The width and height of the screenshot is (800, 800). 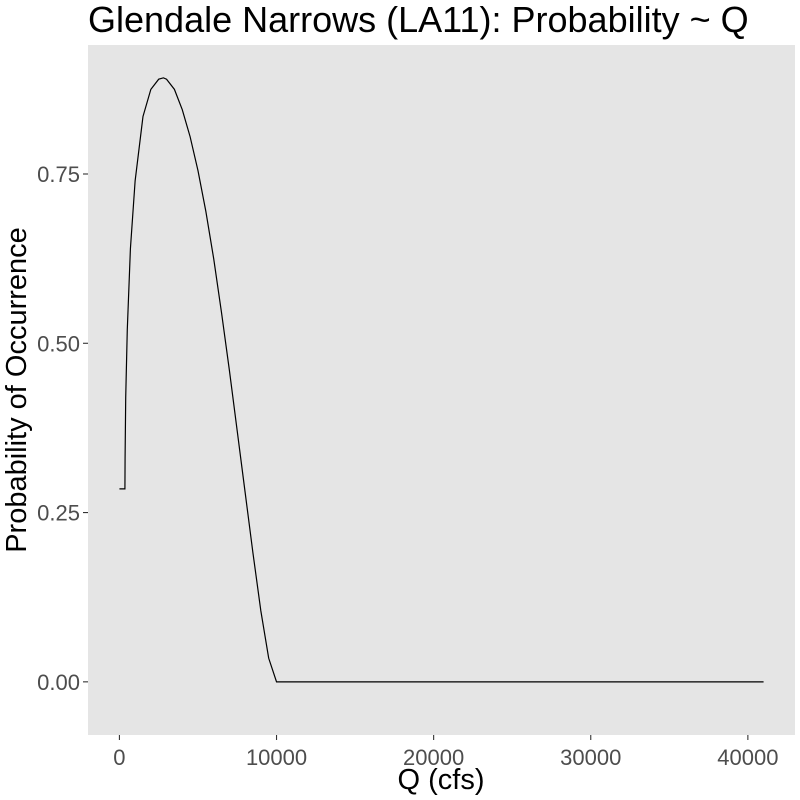 What do you see at coordinates (58, 682) in the screenshot?
I see `y-tick-label: 0.00` at bounding box center [58, 682].